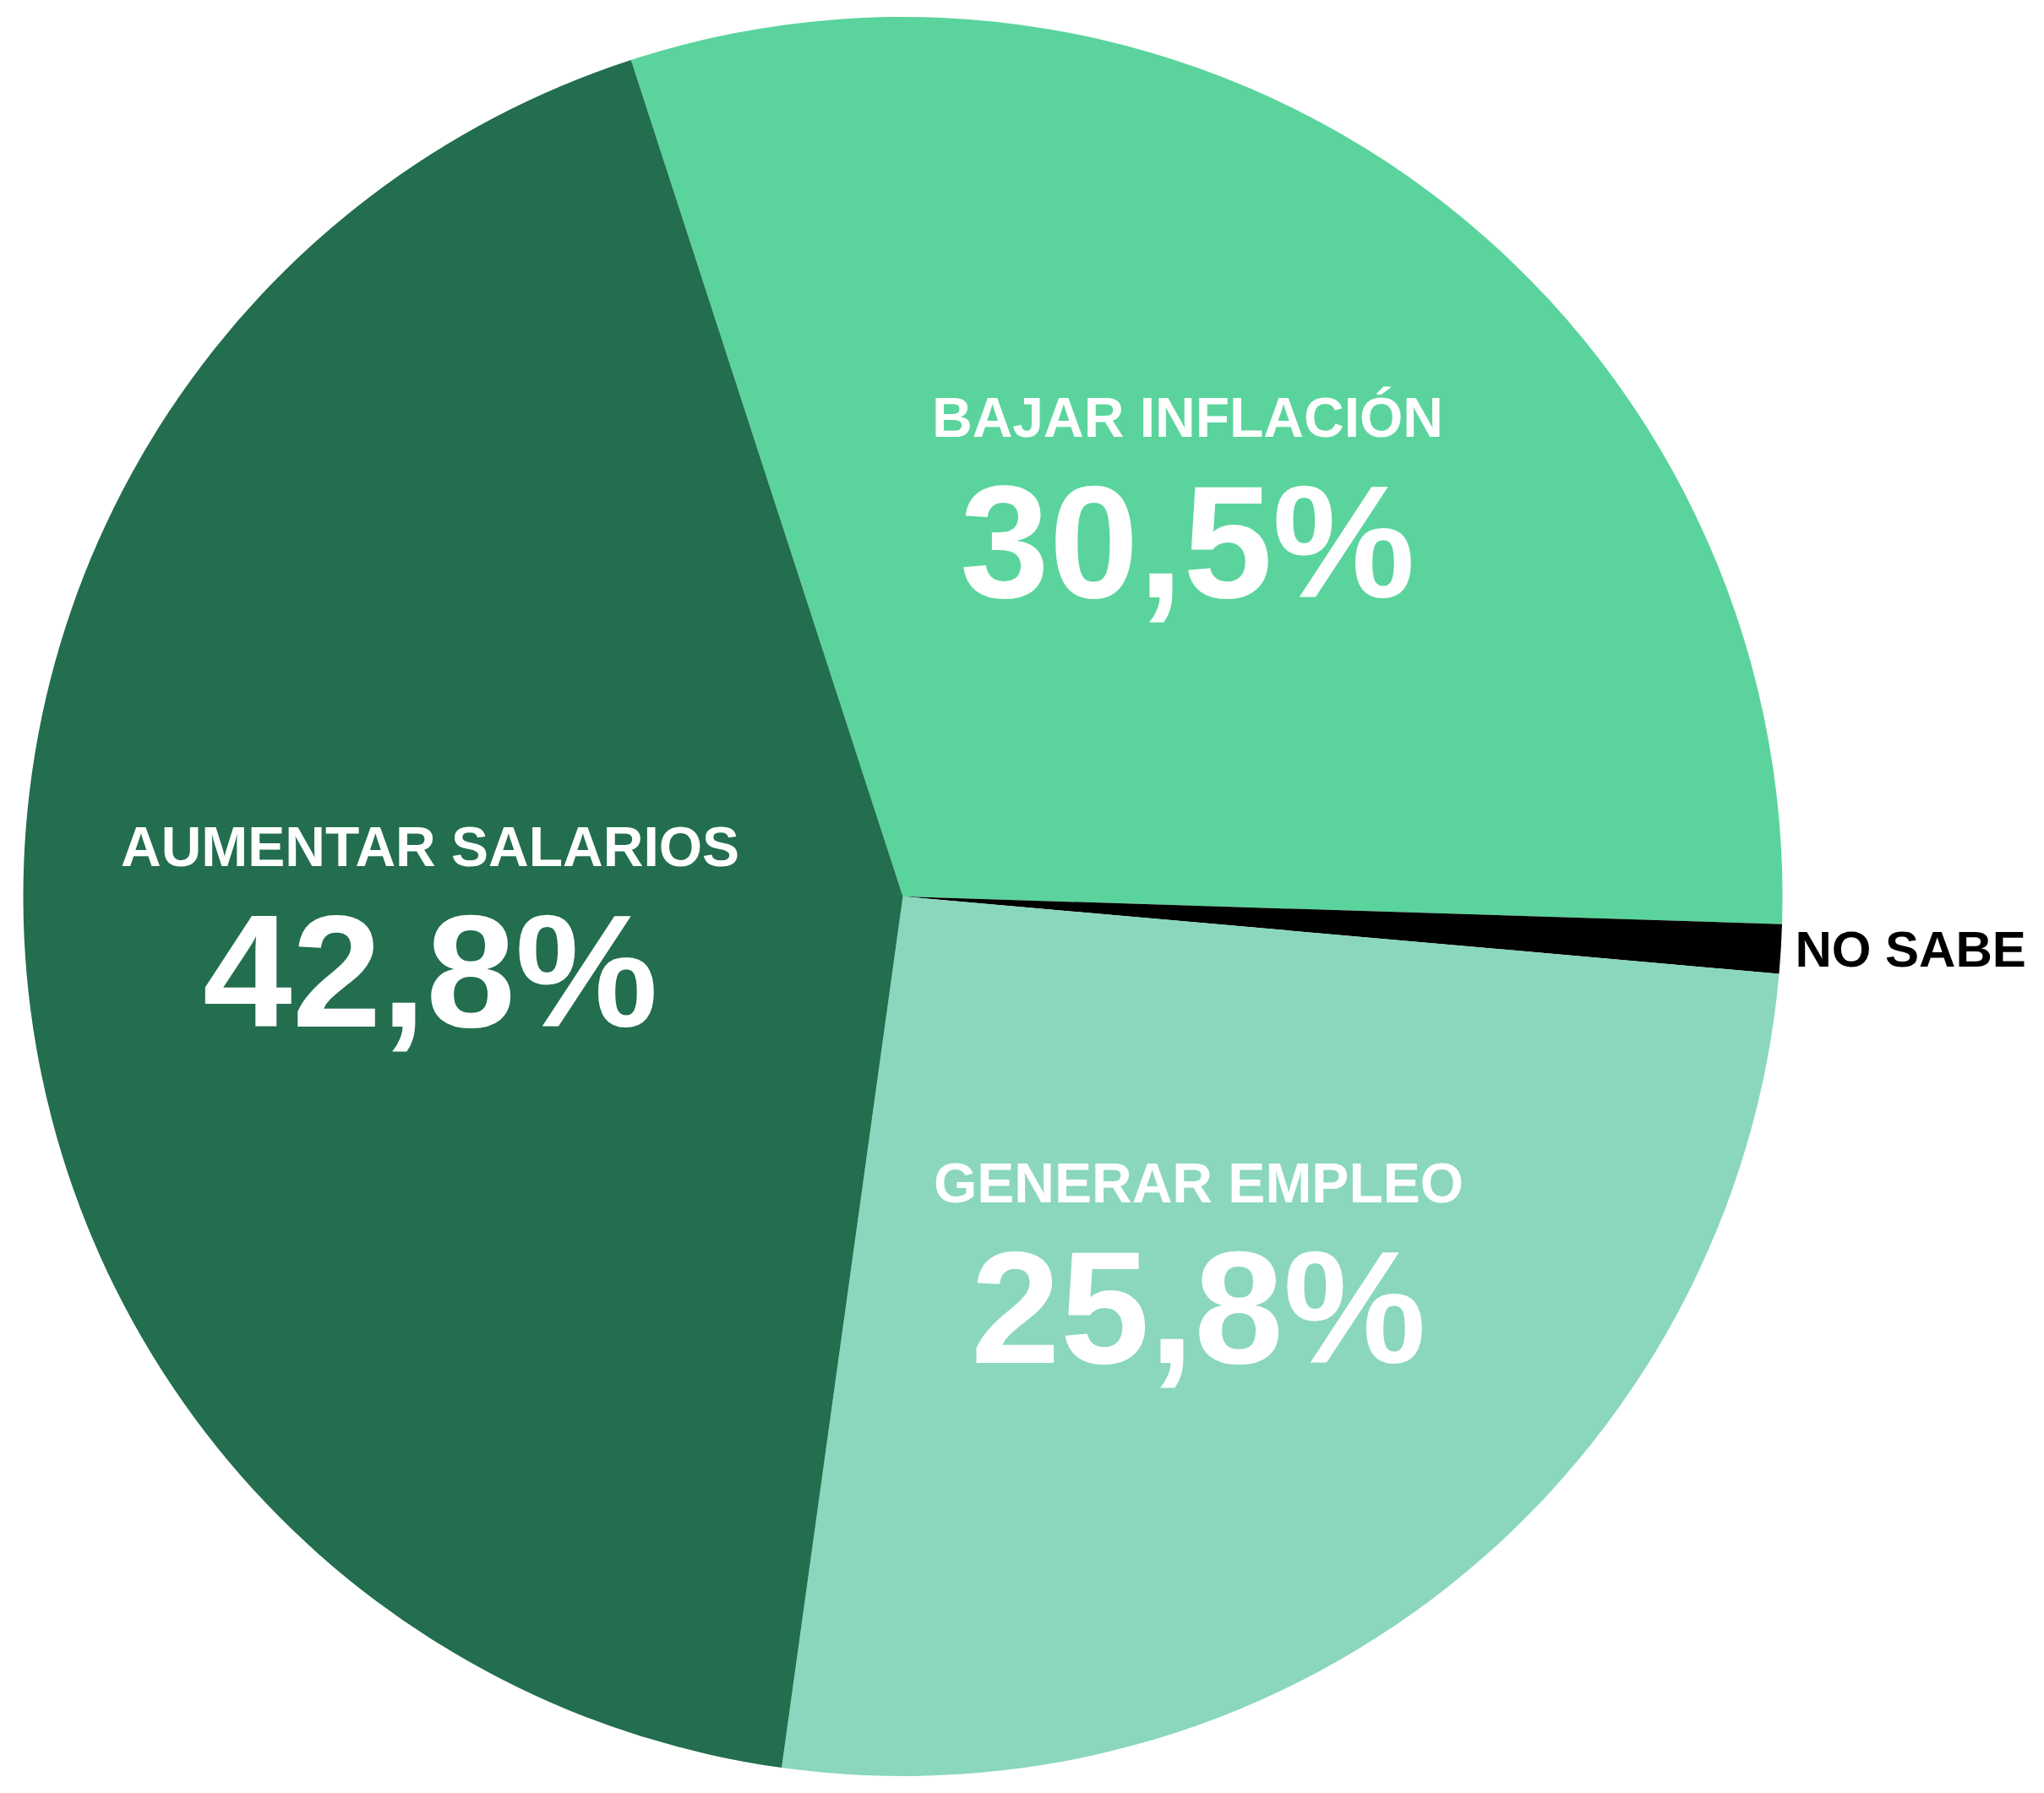  I want to click on data-label: 42,8%, so click(430, 970).